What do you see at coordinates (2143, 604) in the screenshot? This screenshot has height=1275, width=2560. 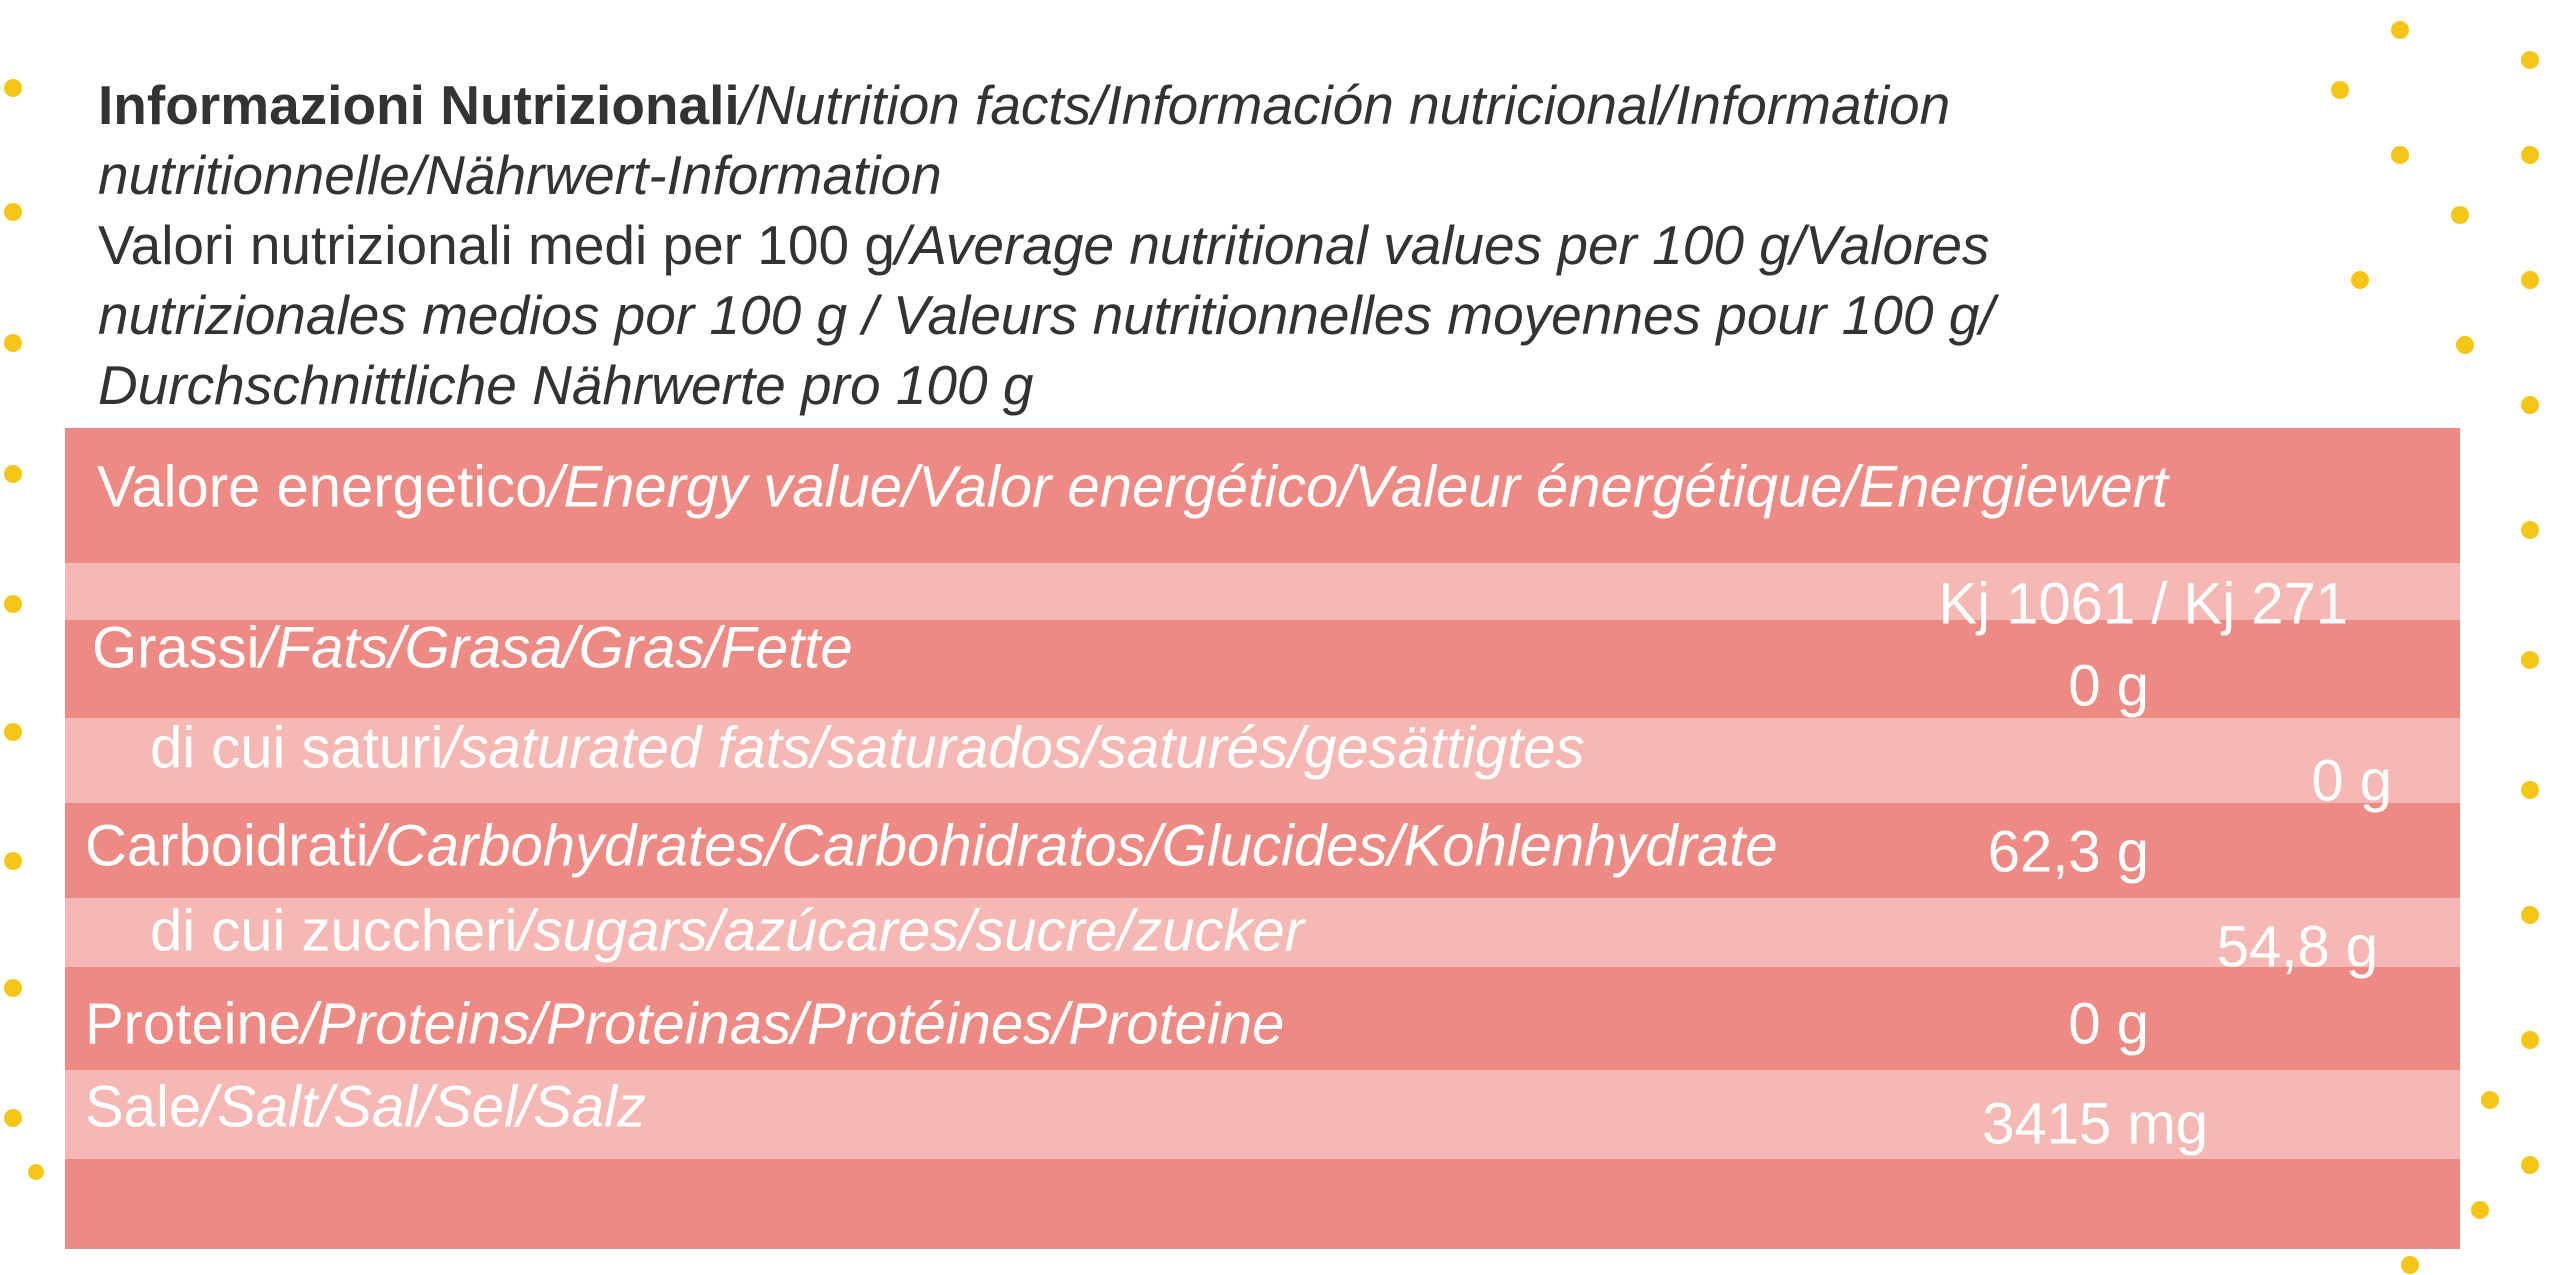 I see `row-value: Kj 1061 / Kj 271` at bounding box center [2143, 604].